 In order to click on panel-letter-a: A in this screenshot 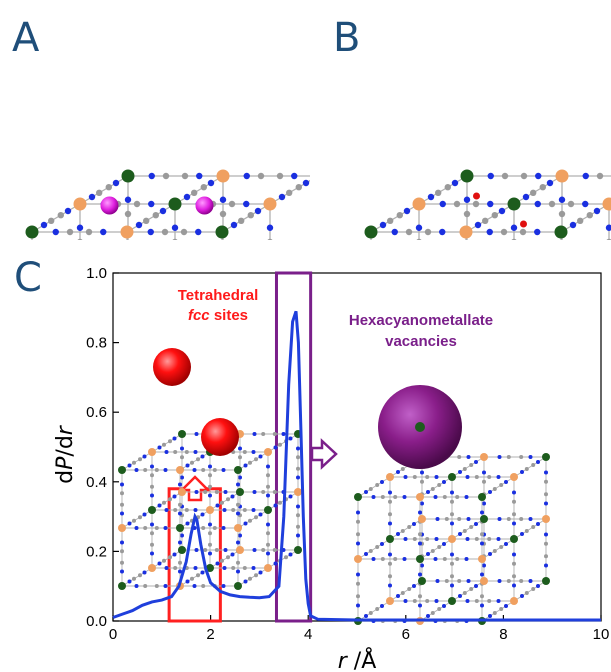, I will do `click(26, 38)`.